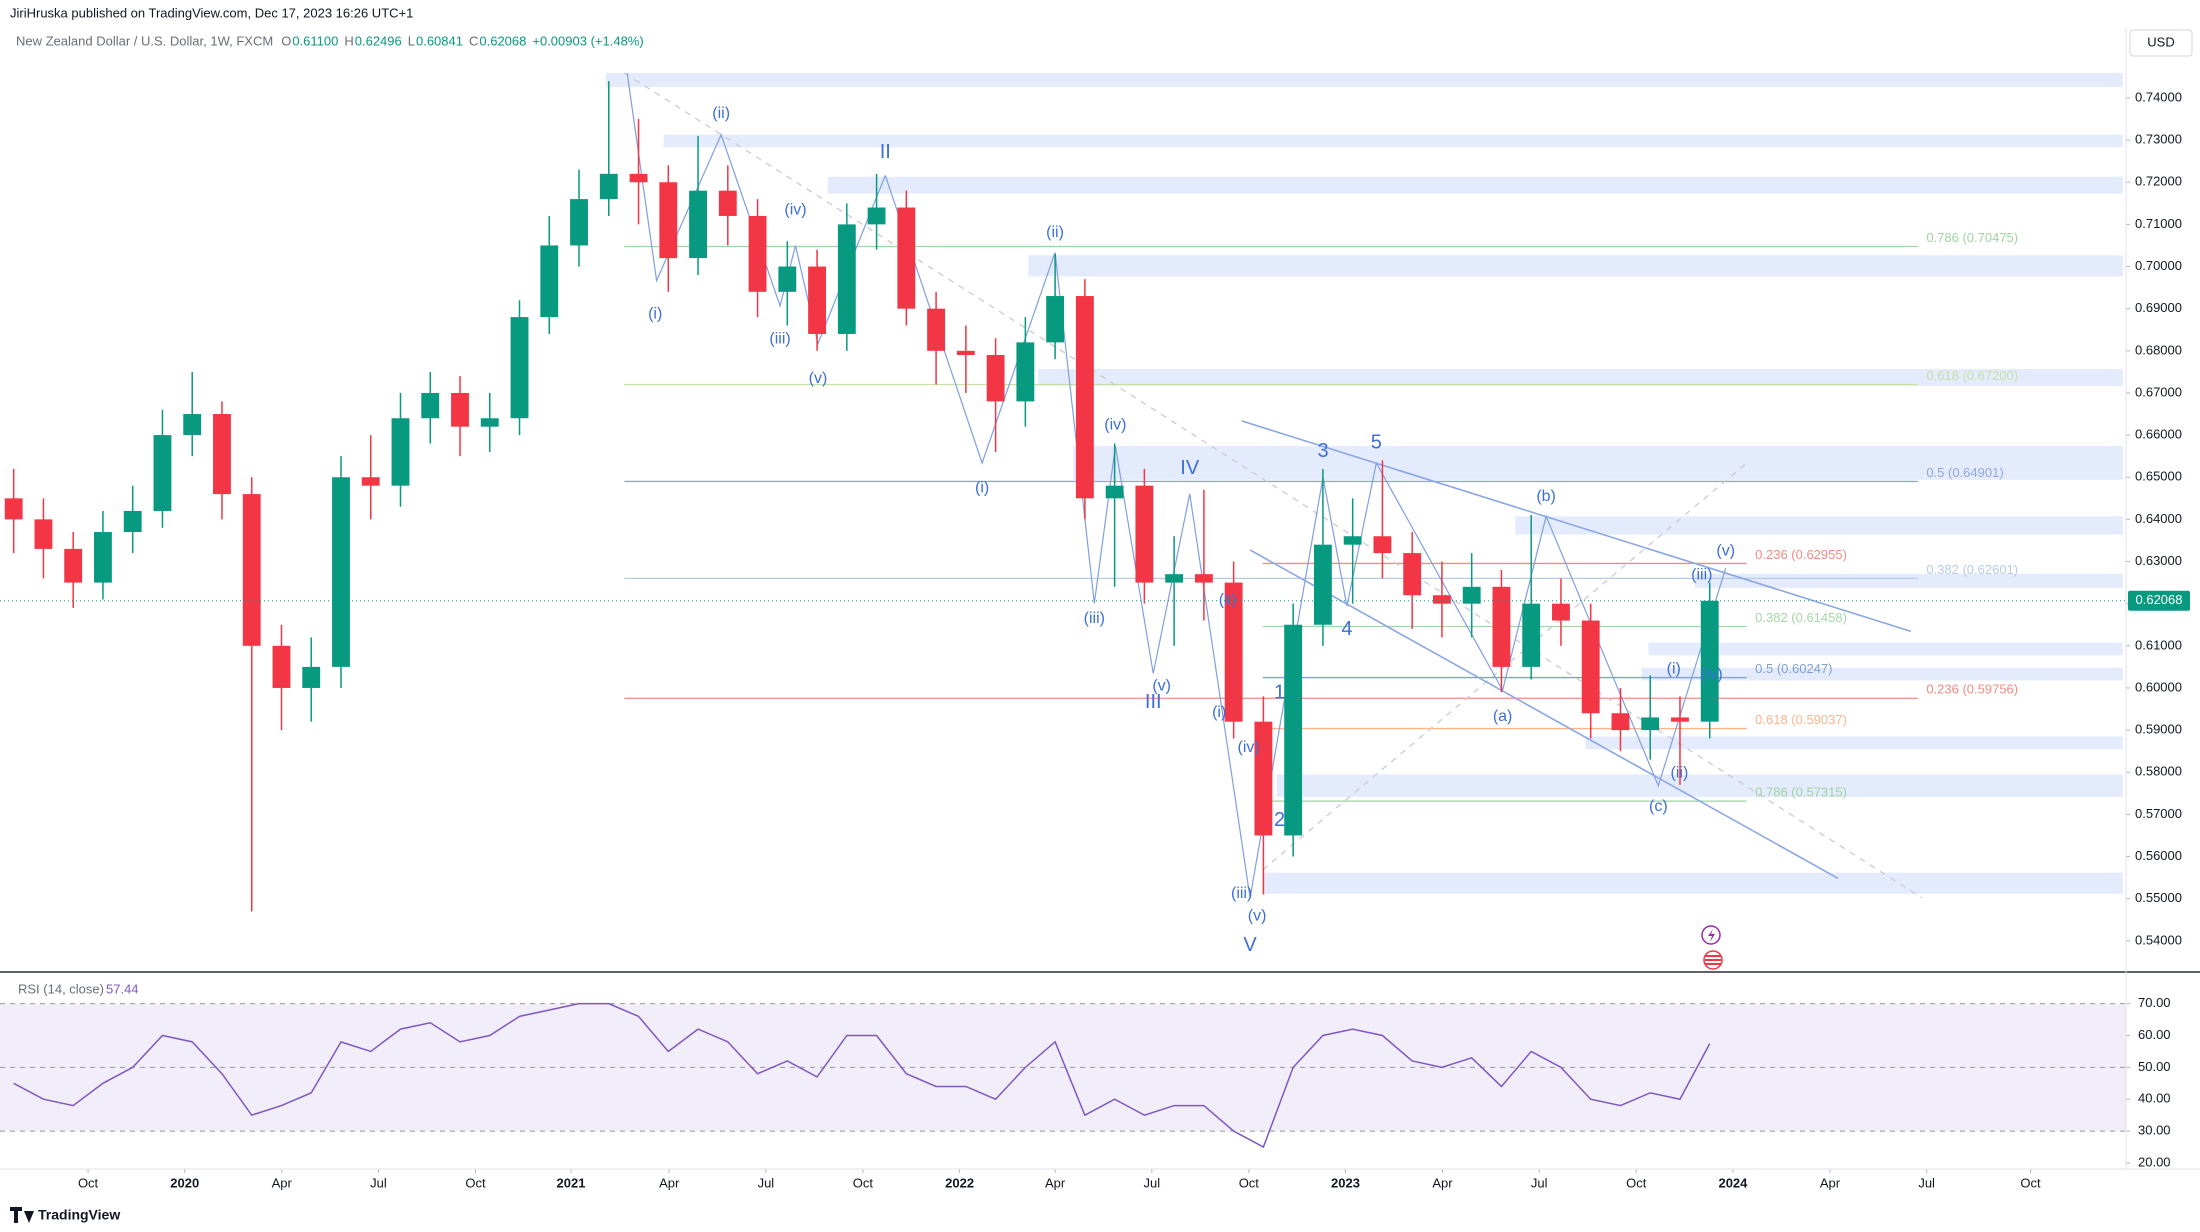 The width and height of the screenshot is (2200, 1232). What do you see at coordinates (2158, 223) in the screenshot?
I see `y-tick-label: 0.71000` at bounding box center [2158, 223].